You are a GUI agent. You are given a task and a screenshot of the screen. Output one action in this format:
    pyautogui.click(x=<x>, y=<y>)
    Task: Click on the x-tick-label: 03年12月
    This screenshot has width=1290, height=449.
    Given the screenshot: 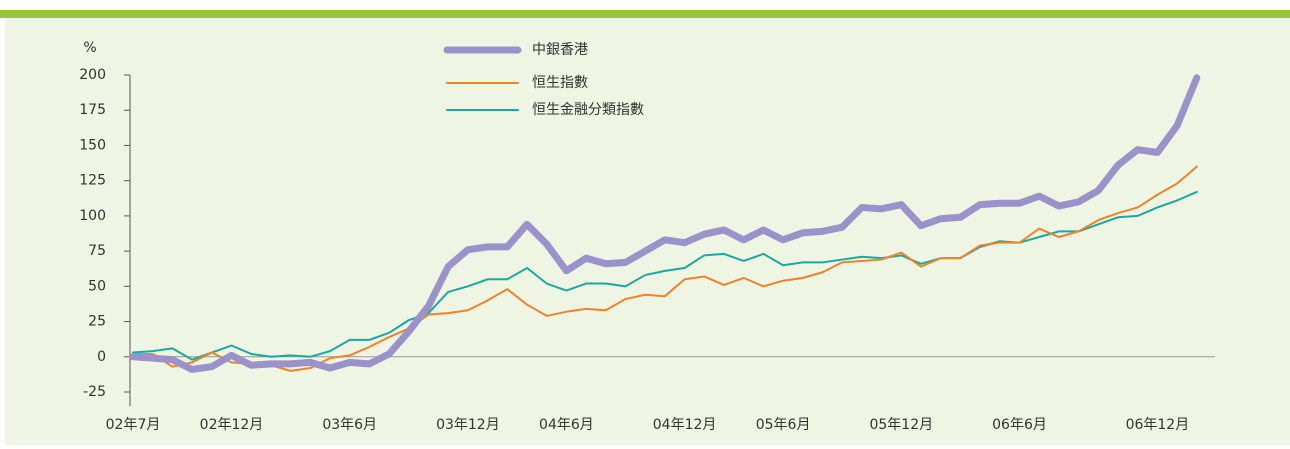 What is the action you would take?
    pyautogui.click(x=468, y=425)
    